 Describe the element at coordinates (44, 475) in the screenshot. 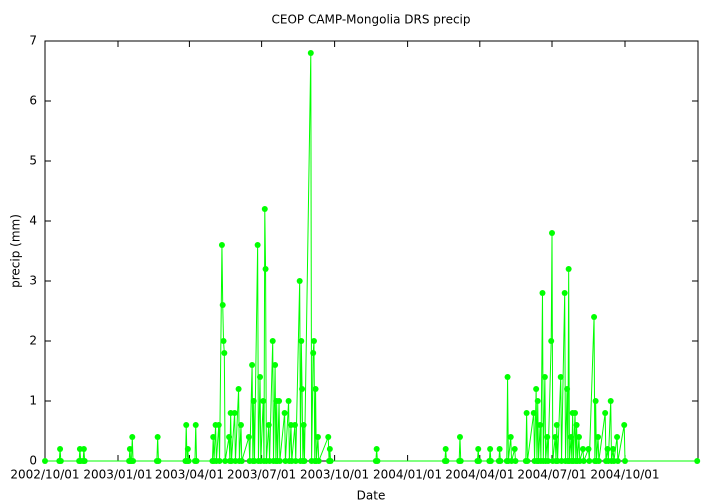

I see `x-tick-label: 2002/10/01` at that location.